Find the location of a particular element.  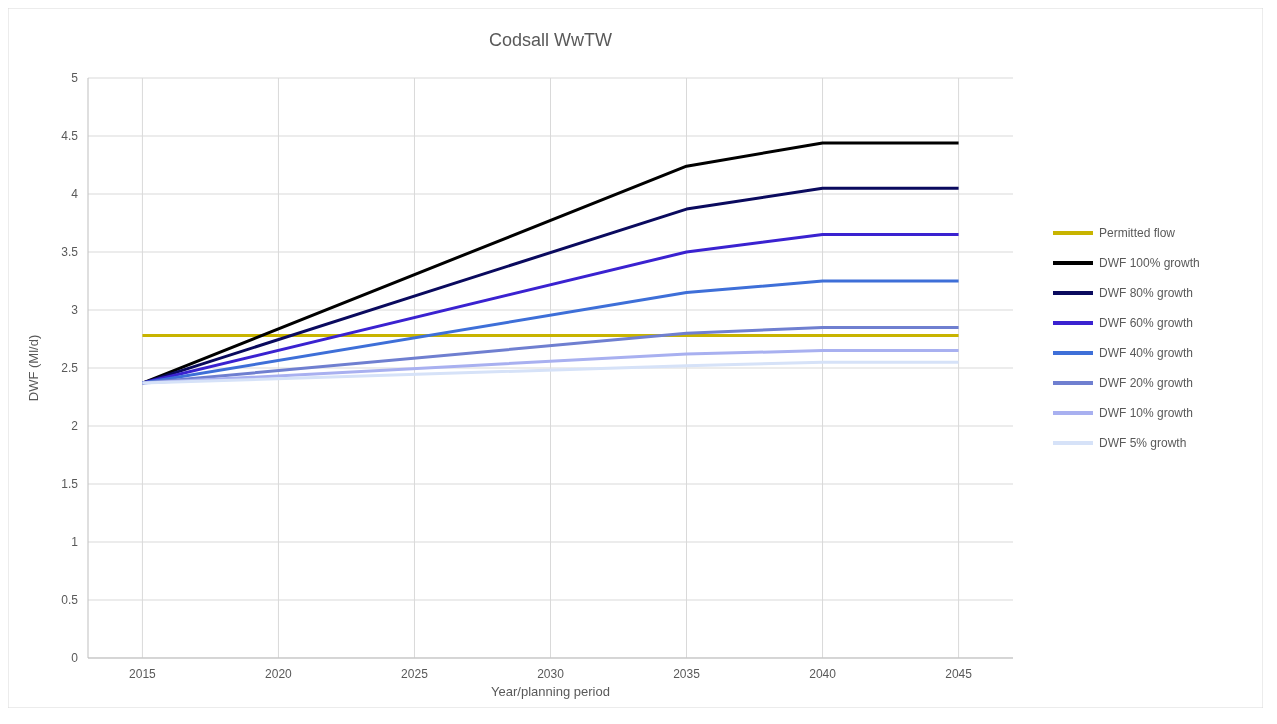

x-tick-label: 2020 is located at coordinates (279, 674).